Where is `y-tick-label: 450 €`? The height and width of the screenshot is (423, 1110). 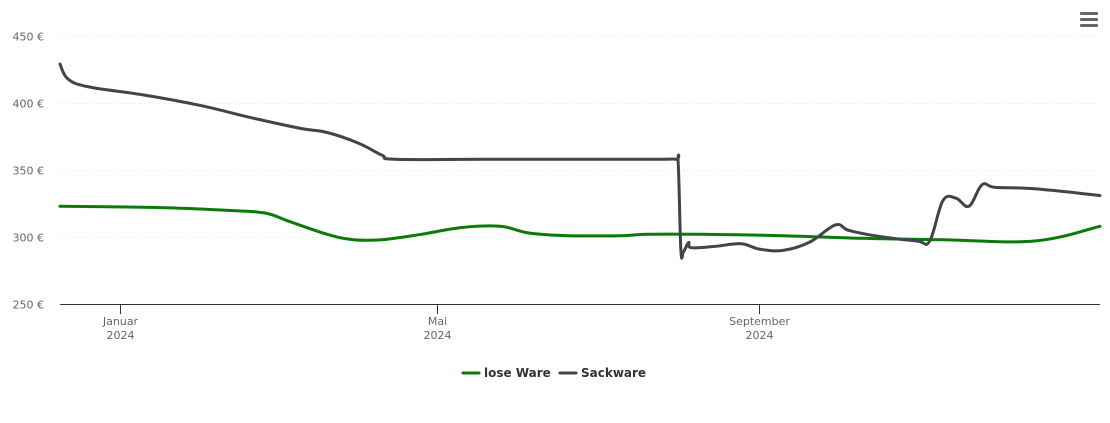 y-tick-label: 450 € is located at coordinates (29, 37).